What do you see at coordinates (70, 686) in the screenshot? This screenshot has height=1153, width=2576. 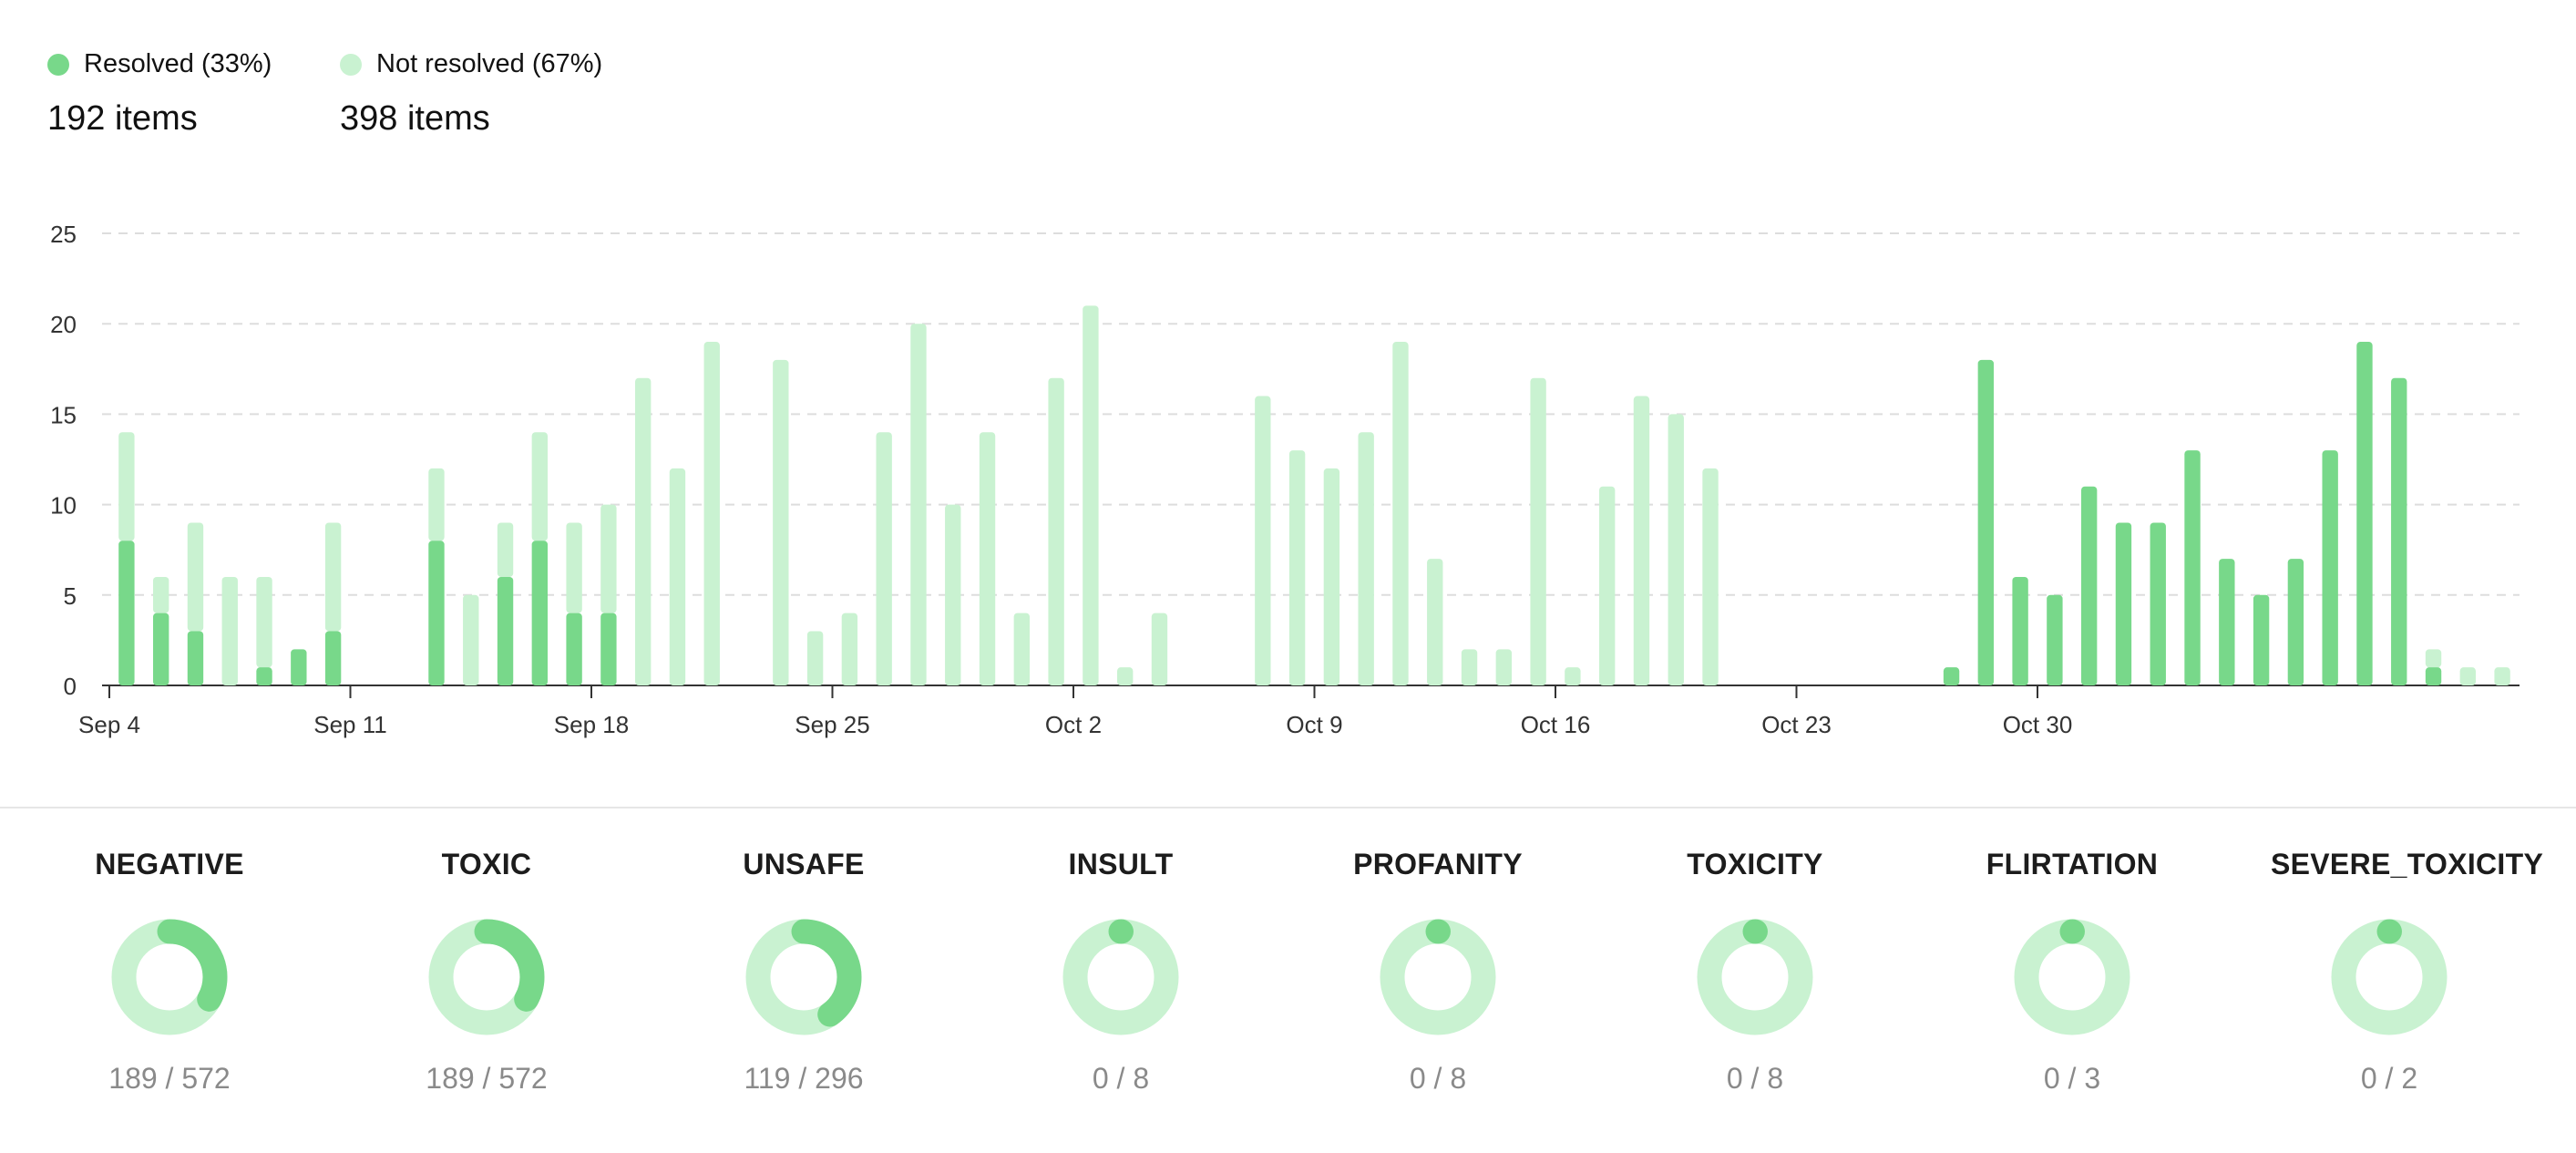 I see `y-tick-label: 0` at bounding box center [70, 686].